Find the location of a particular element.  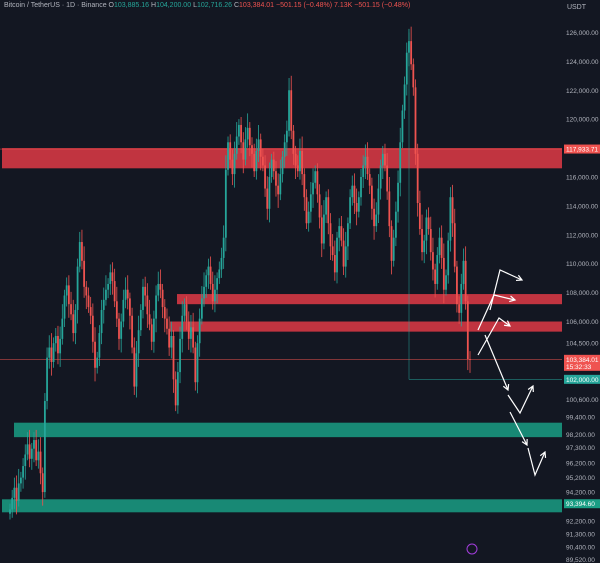

y-tick-label: 108,000.00 is located at coordinates (582, 293).